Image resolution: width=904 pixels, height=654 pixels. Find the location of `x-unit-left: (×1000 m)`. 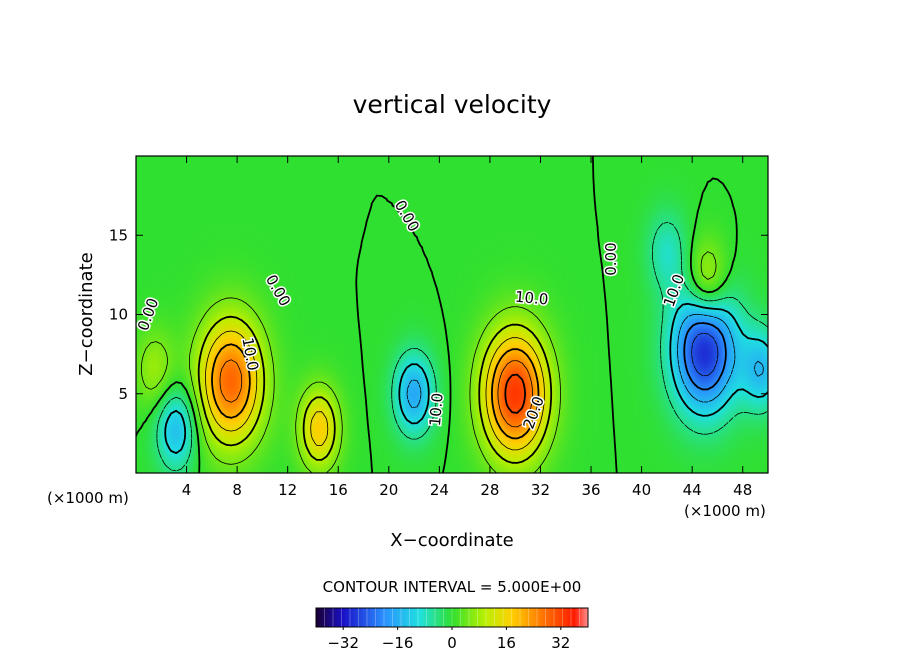

x-unit-left: (×1000 m) is located at coordinates (88, 498).